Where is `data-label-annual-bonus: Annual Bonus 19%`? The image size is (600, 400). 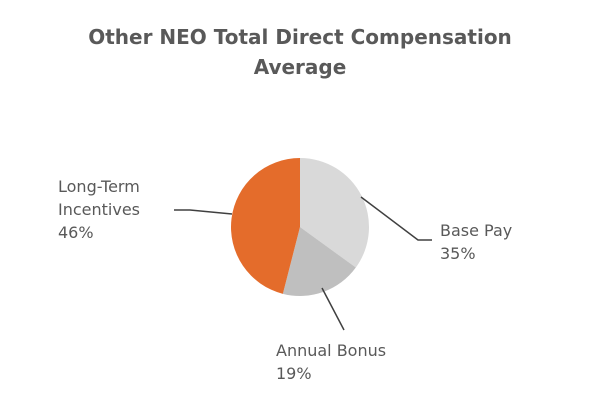 data-label-annual-bonus: Annual Bonus 19% is located at coordinates (331, 362).